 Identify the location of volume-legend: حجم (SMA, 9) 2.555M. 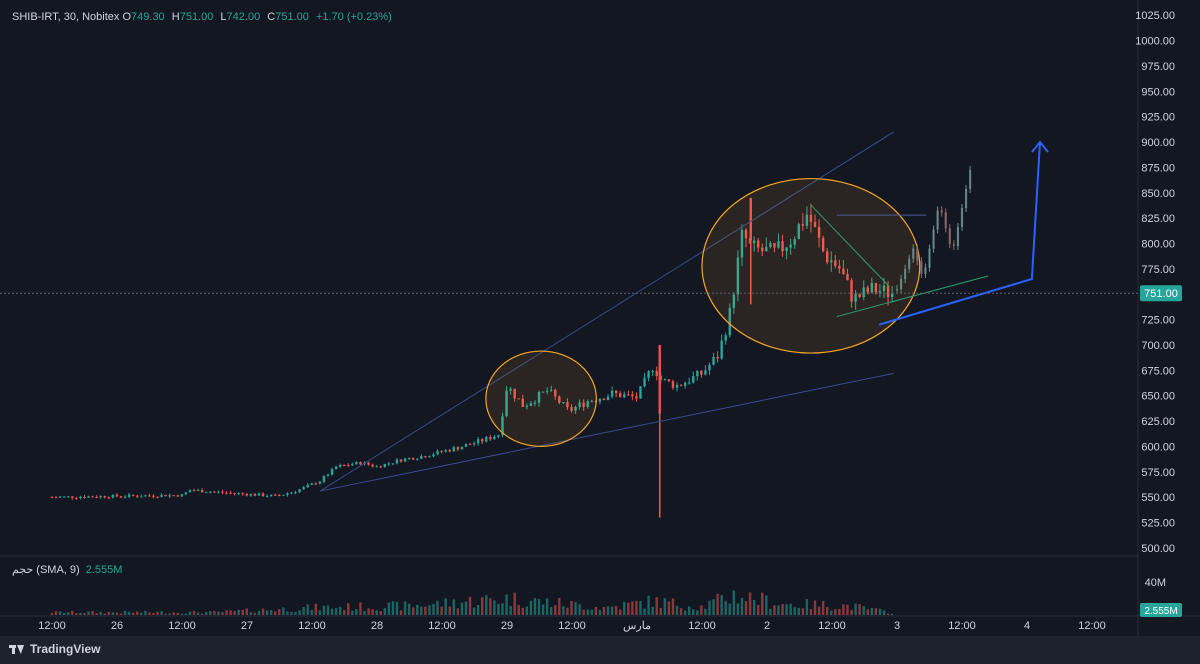
(67, 569).